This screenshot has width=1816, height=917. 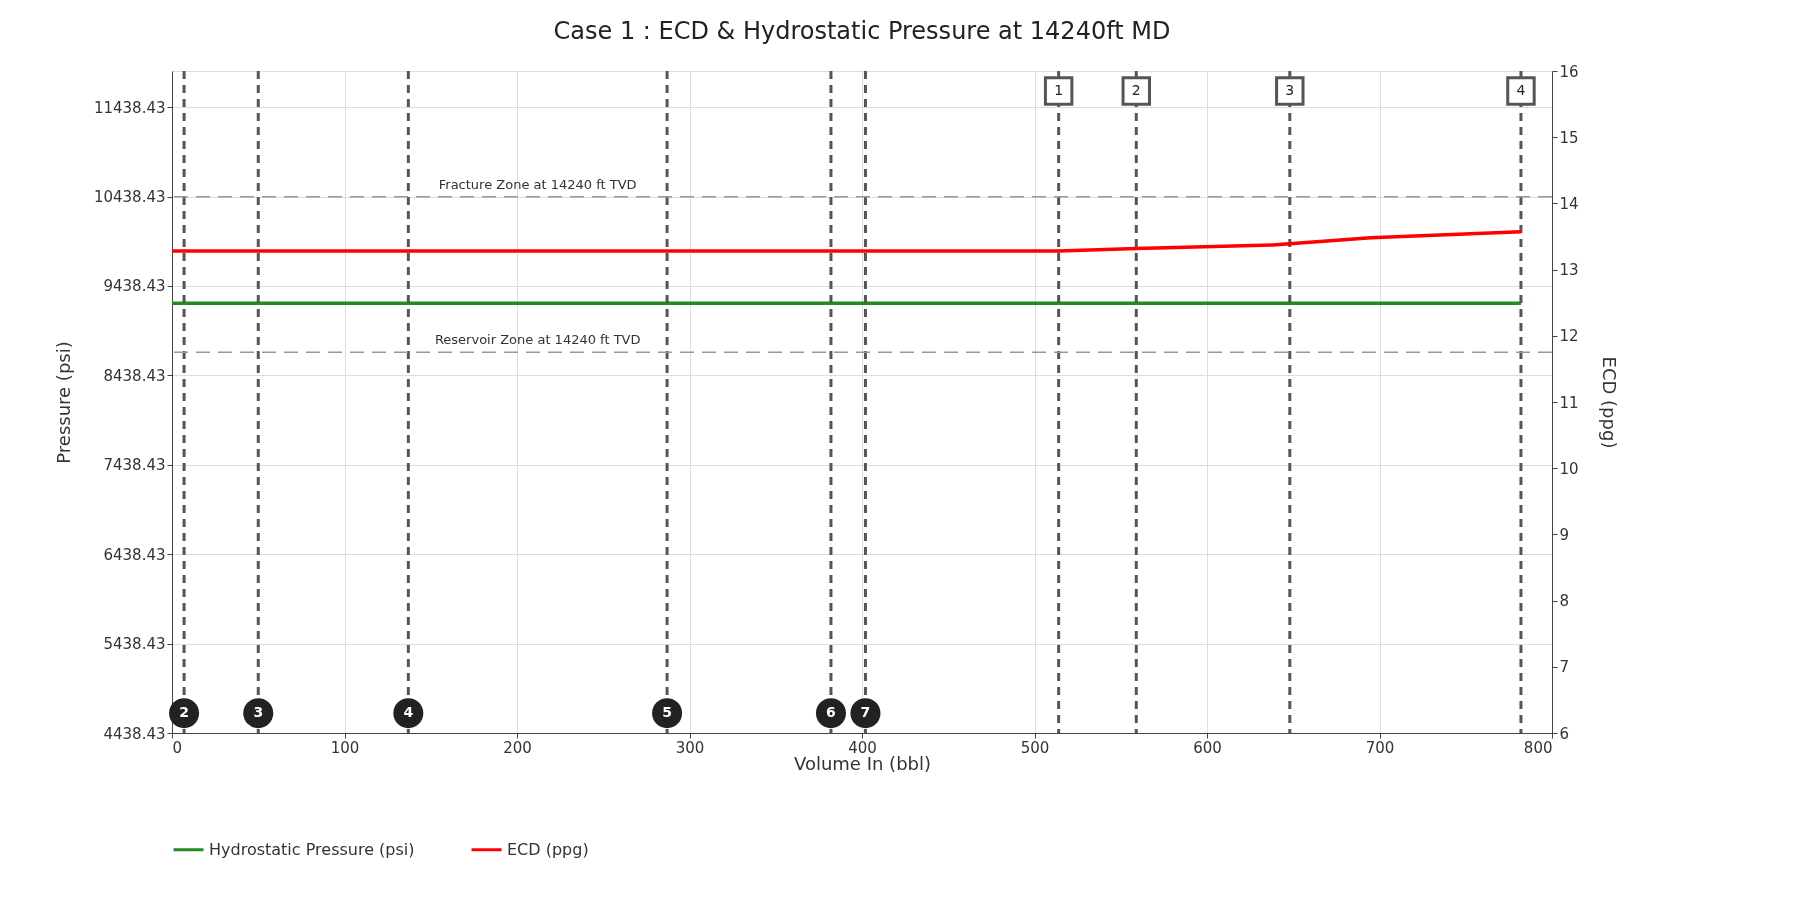 I want to click on y2-tick-label: 7, so click(x=1564, y=667).